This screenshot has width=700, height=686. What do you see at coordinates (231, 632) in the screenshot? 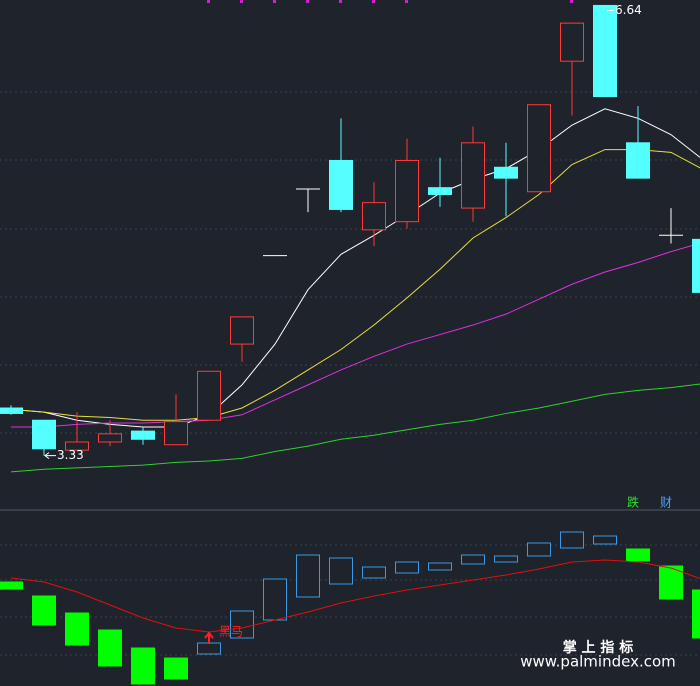
I see `annotation: 黑马` at bounding box center [231, 632].